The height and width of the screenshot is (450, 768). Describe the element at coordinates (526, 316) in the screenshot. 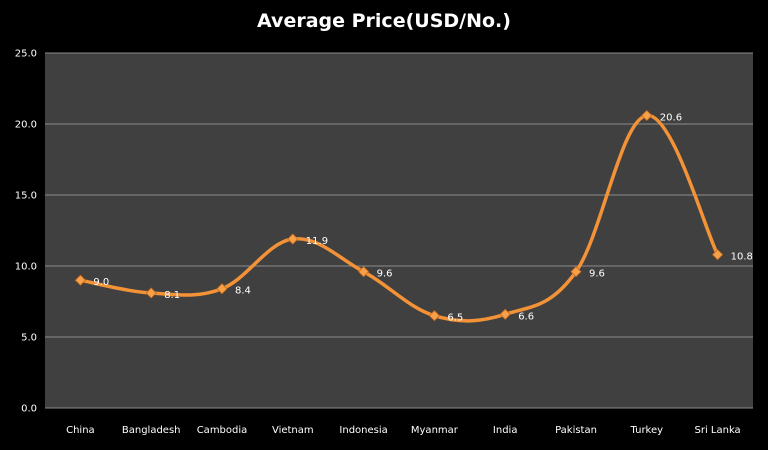

I see `data-label: 6.6` at that location.